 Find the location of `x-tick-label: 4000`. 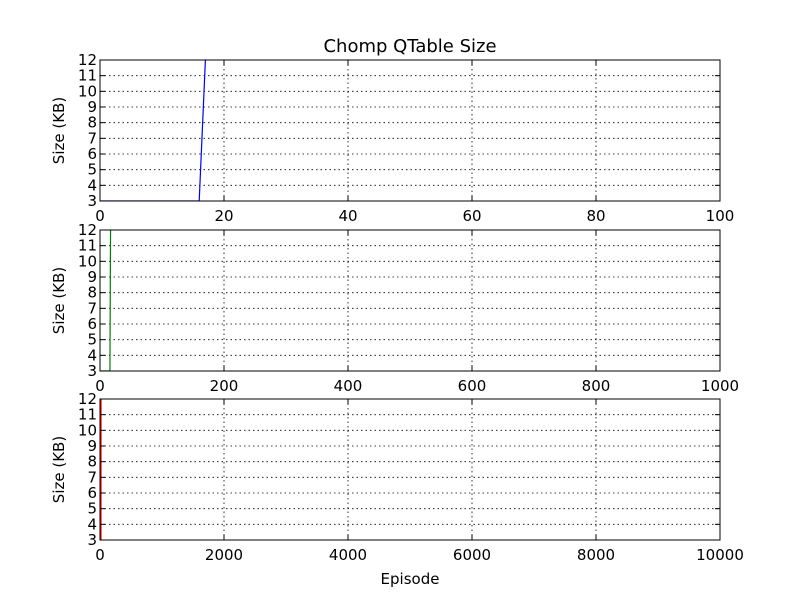

x-tick-label: 4000 is located at coordinates (348, 555).